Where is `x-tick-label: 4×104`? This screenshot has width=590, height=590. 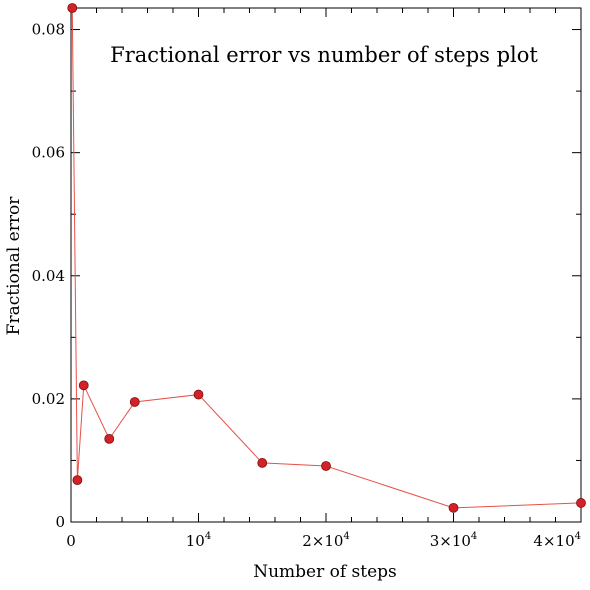
x-tick-label: 4×104 is located at coordinates (557, 540).